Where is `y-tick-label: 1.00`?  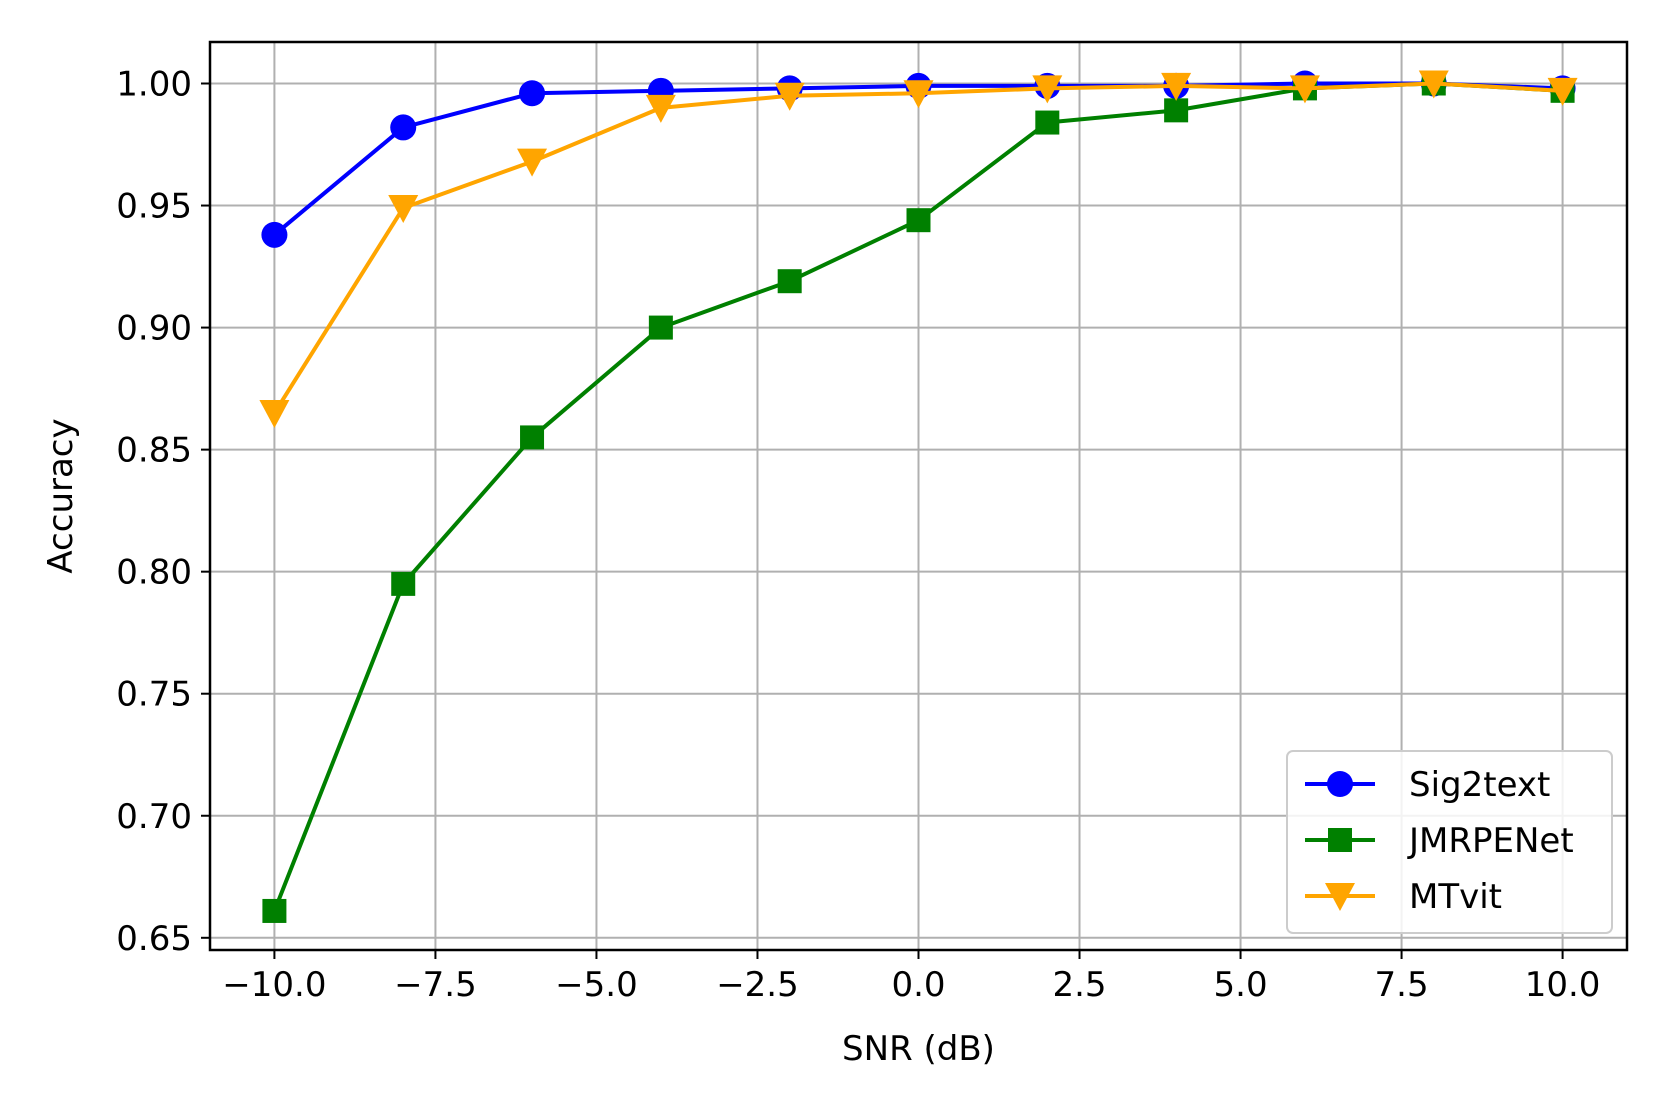
y-tick-label: 1.00 is located at coordinates (154, 84).